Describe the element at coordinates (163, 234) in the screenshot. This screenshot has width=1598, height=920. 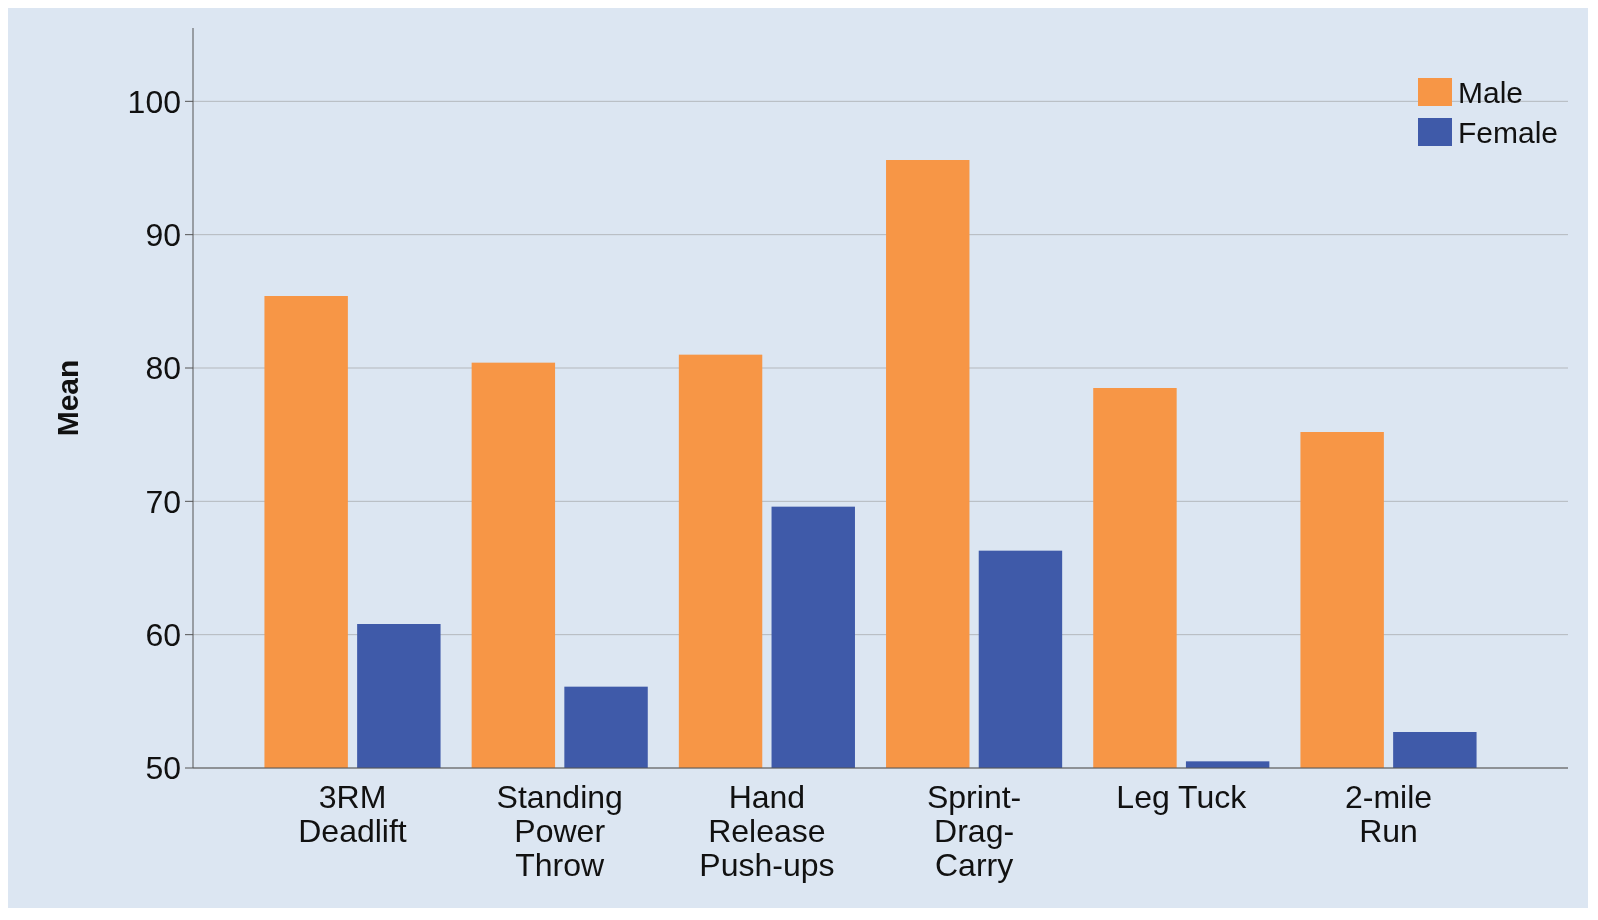
I see `y-tick-label: 90` at that location.